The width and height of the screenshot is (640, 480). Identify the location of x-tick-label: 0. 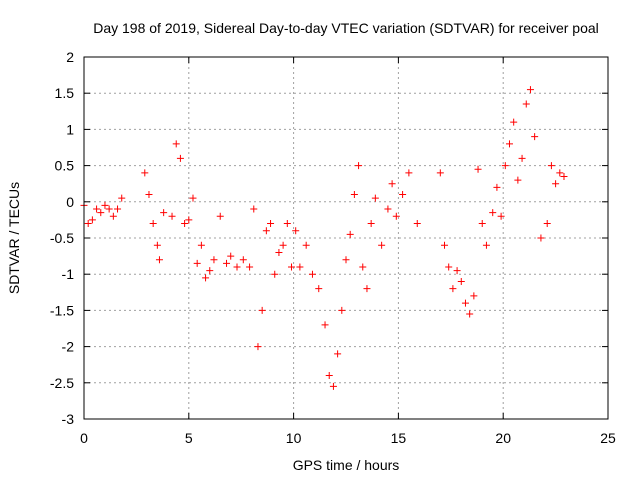
(84, 438).